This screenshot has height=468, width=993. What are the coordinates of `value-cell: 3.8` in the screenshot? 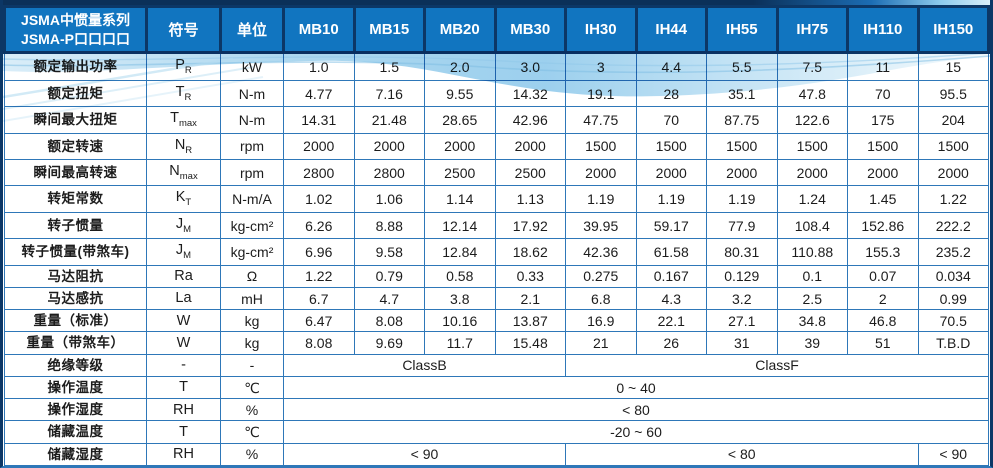 It's located at (460, 298).